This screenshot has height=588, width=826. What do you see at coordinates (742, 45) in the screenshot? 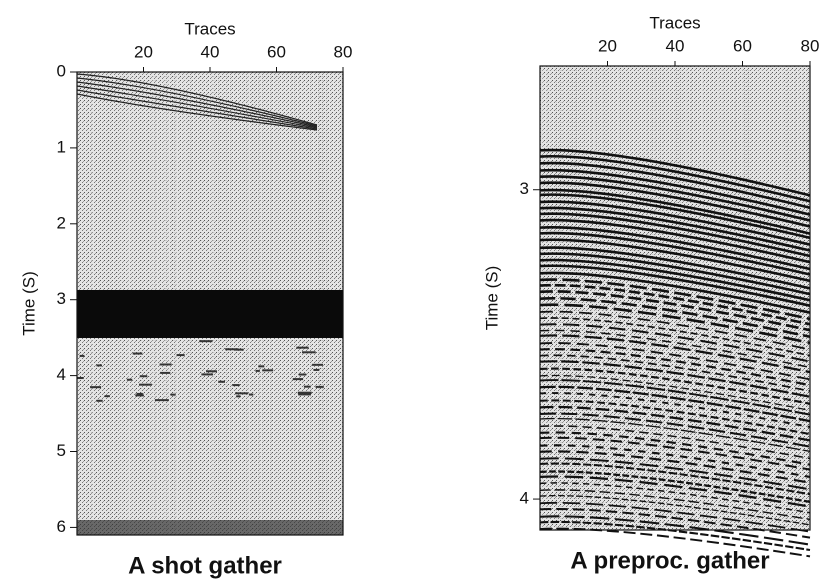
I see `x-tick-label: 60` at bounding box center [742, 45].